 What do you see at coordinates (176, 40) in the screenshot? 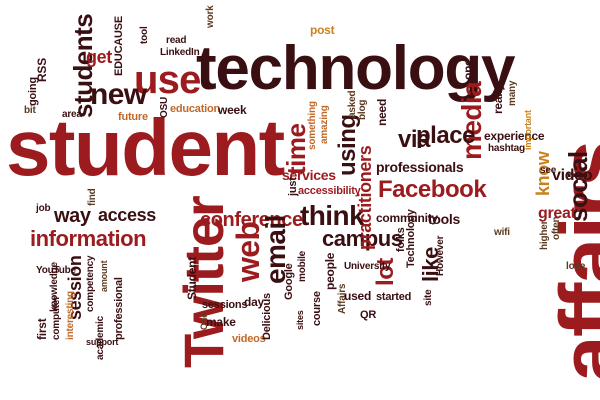
I see `word-read: read` at bounding box center [176, 40].